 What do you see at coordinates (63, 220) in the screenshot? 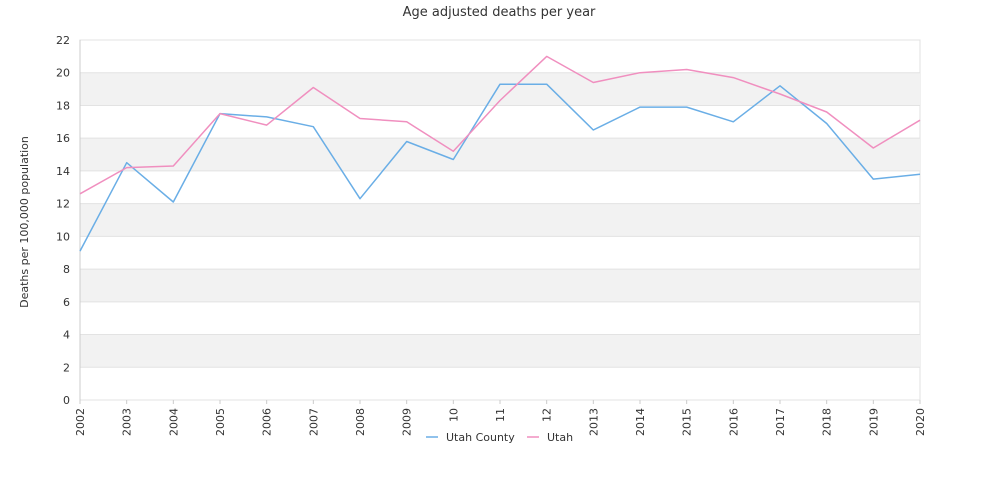
I see `y-axis-ticks: 0 2 4 6 8 10 12 14 16 18 20 22` at bounding box center [63, 220].